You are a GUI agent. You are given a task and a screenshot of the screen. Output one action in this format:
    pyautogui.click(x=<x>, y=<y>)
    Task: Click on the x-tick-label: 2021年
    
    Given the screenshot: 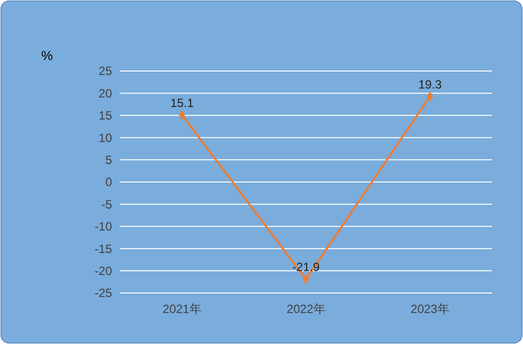 What is the action you would take?
    pyautogui.click(x=182, y=309)
    